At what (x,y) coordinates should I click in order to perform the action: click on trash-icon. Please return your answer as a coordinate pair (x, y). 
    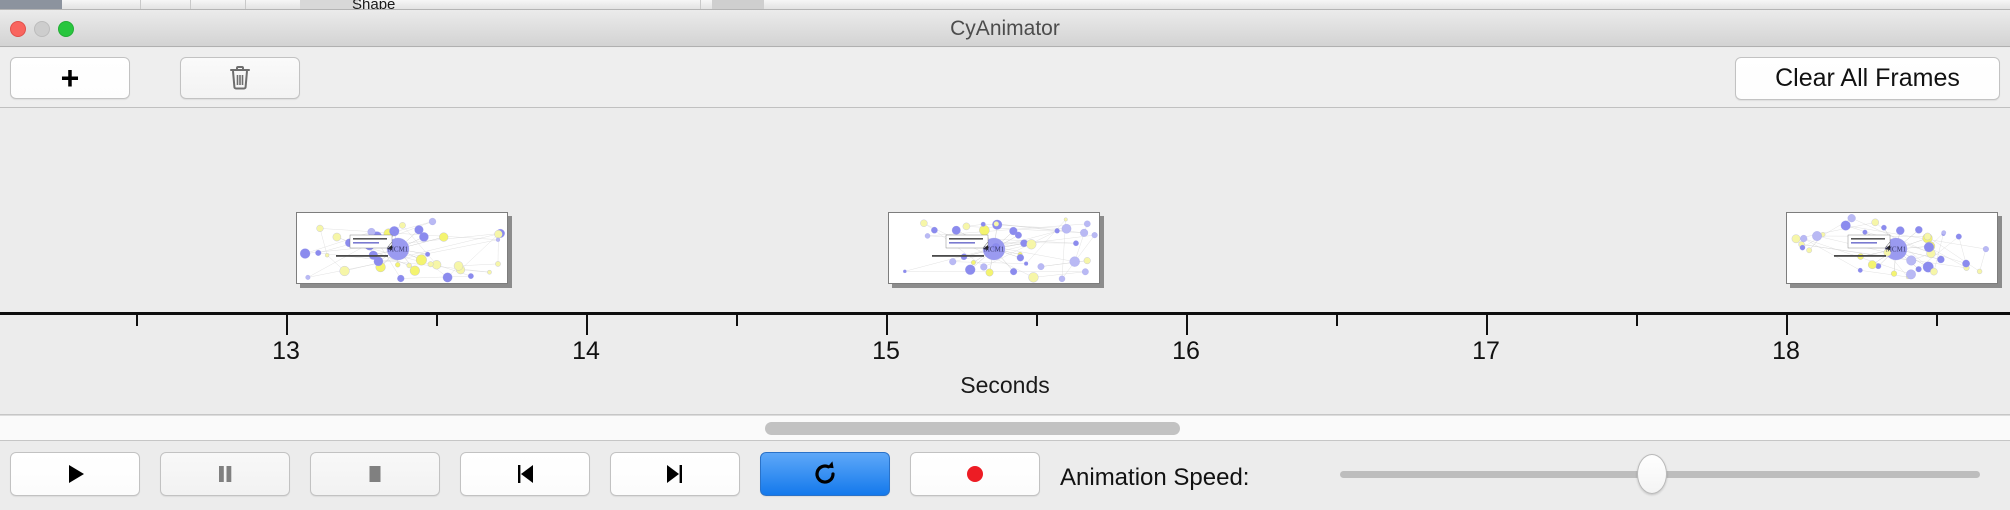
    Looking at the image, I should click on (240, 78).